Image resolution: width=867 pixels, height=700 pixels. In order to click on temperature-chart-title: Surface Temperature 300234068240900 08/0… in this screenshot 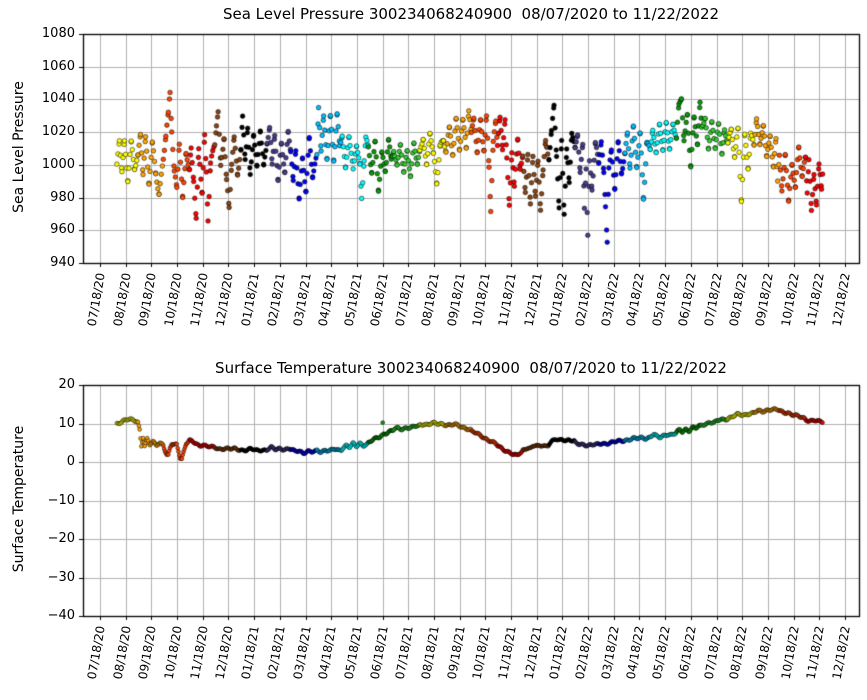, I will do `click(471, 368)`.